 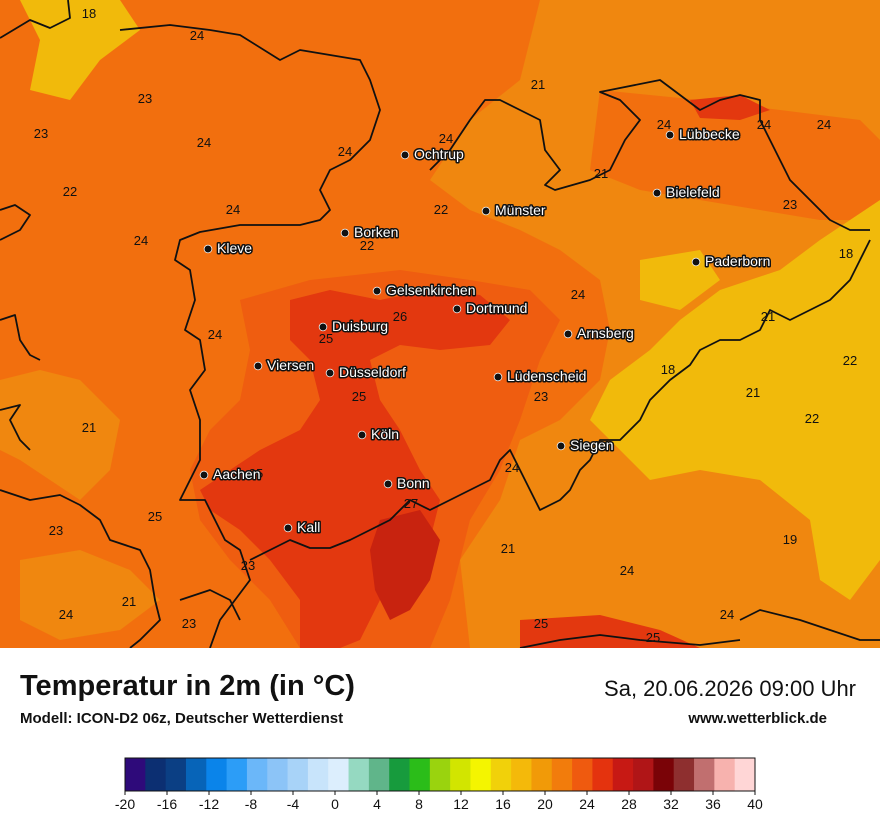 I want to click on legend-tick-label: 8, so click(x=419, y=804).